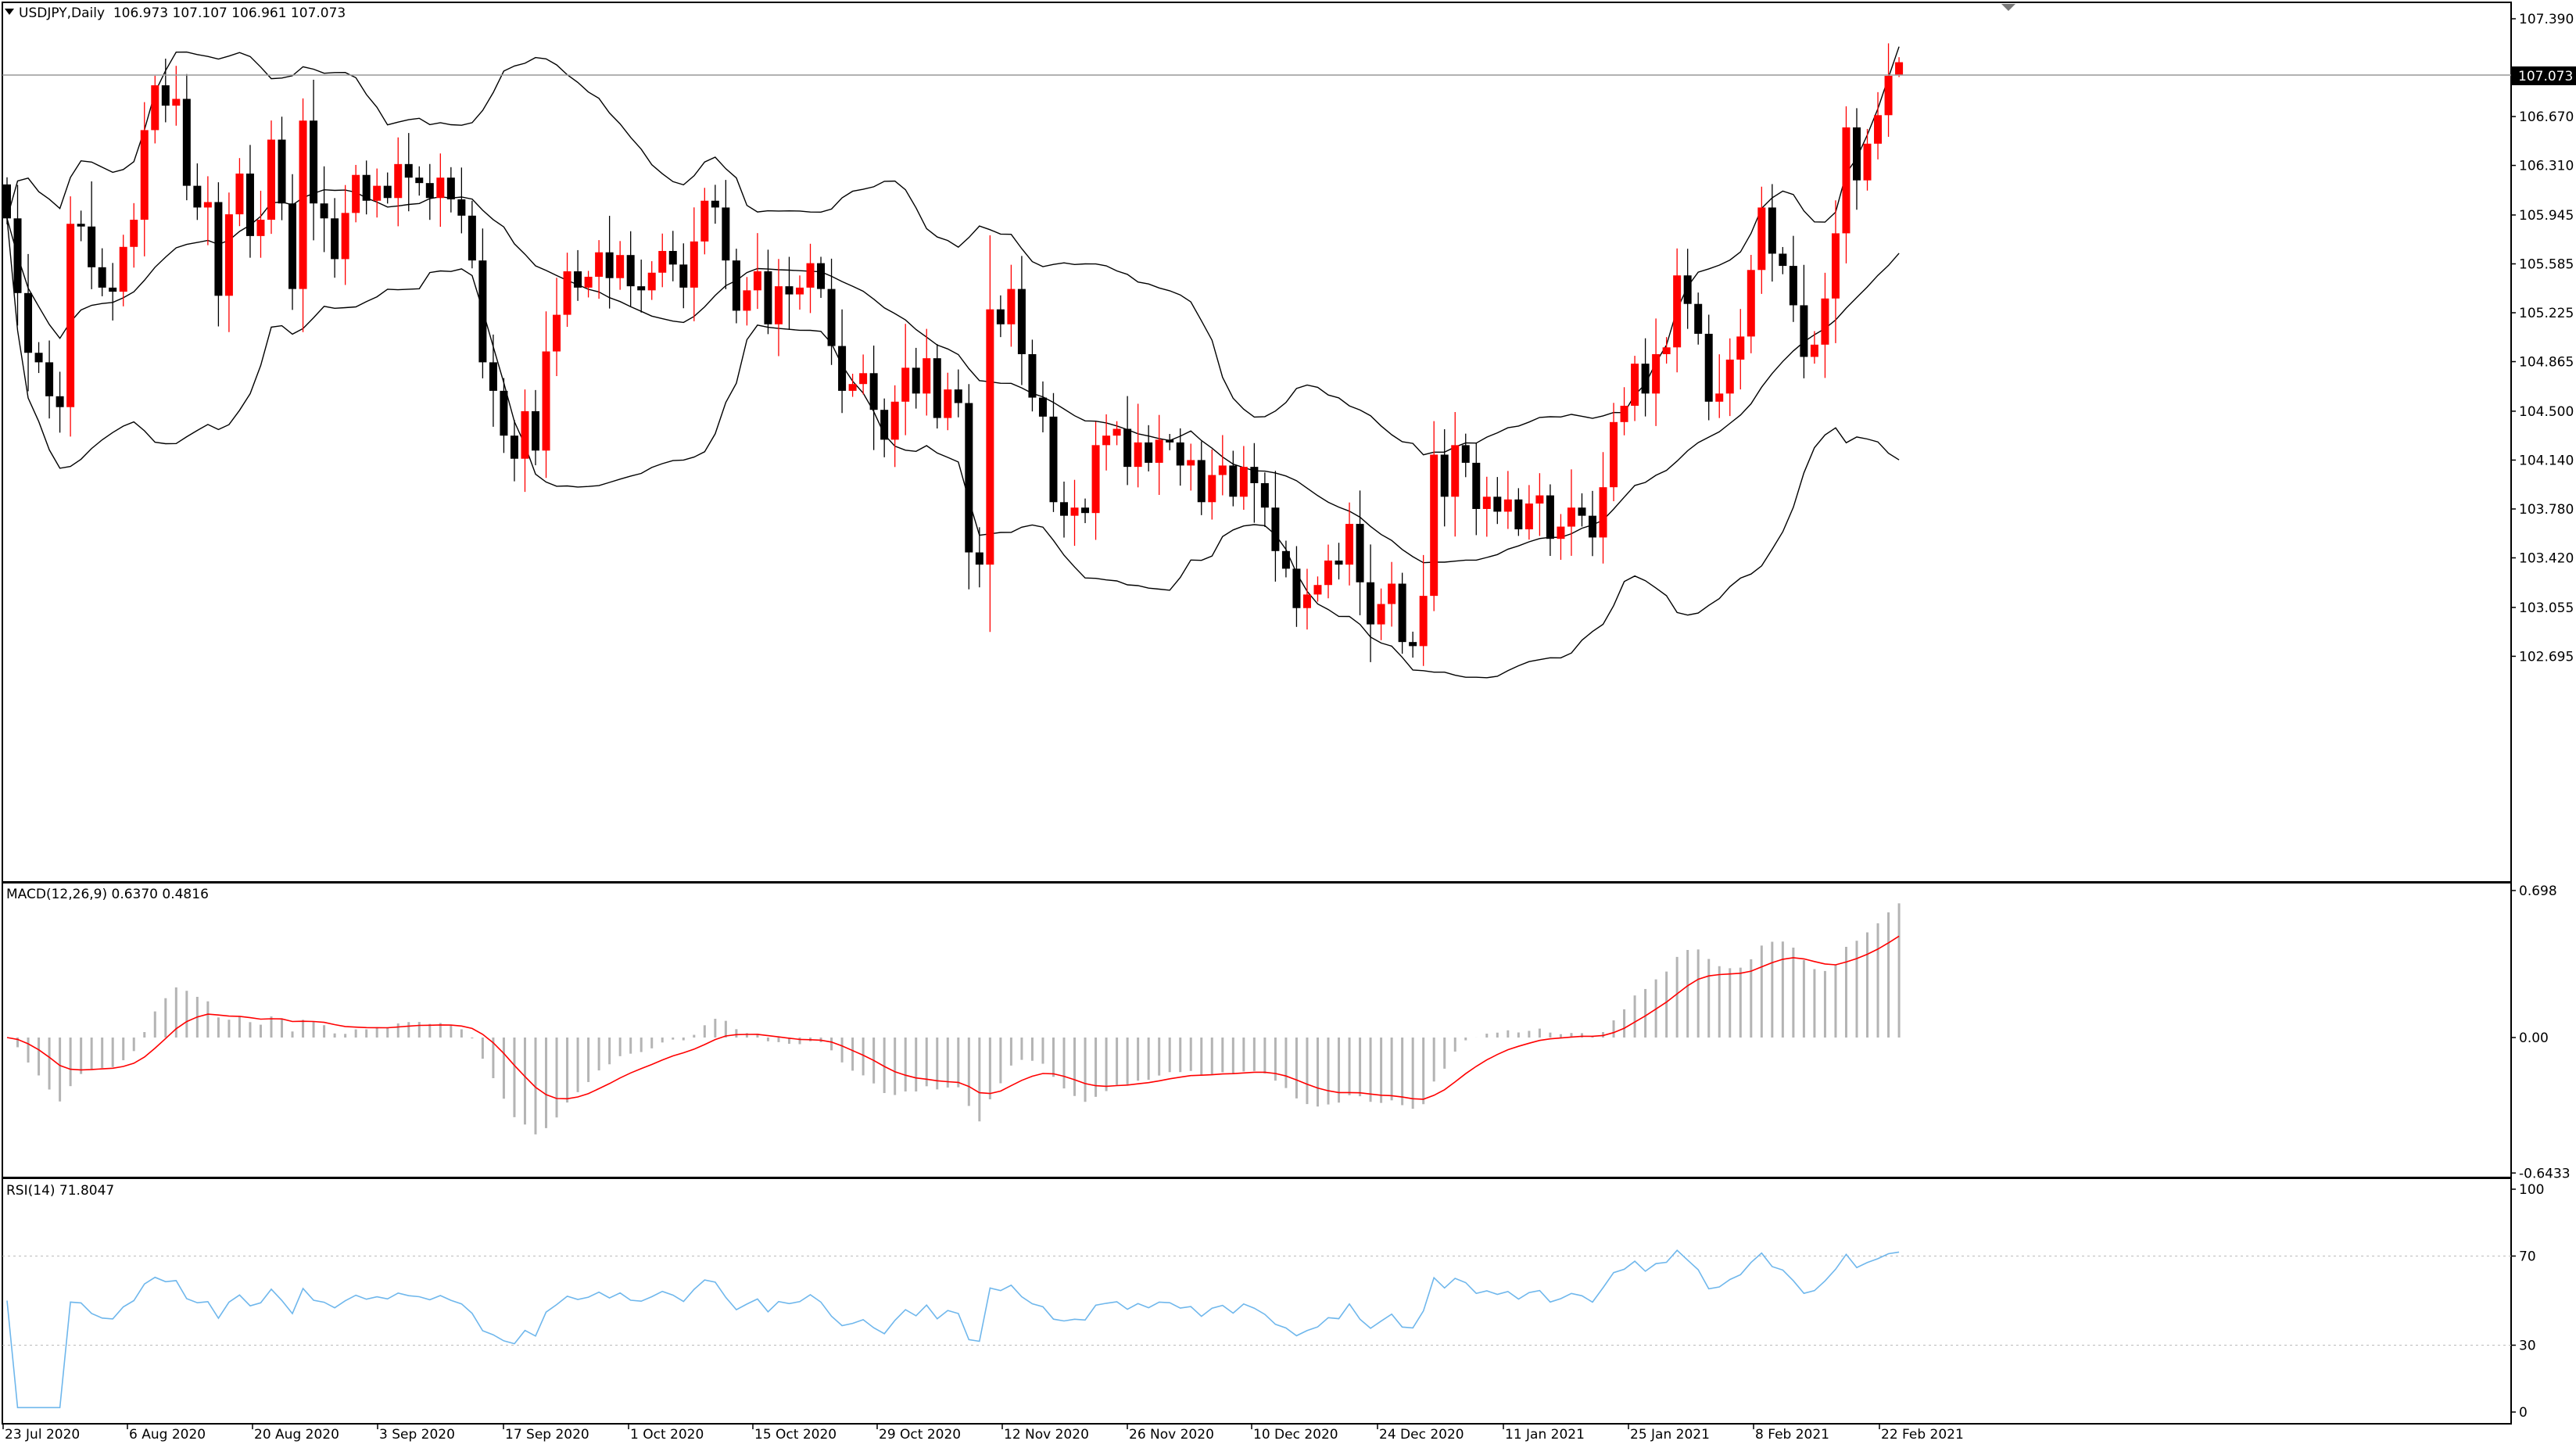 Image resolution: width=2576 pixels, height=1448 pixels. I want to click on macd-signal-line, so click(953, 1017).